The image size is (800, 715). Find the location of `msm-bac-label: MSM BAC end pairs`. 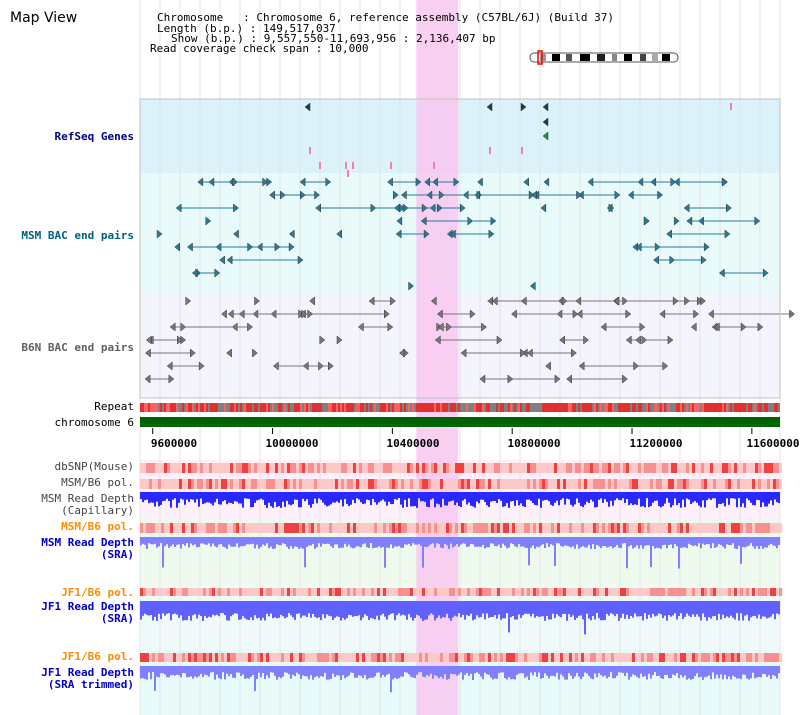

msm-bac-label: MSM BAC end pairs is located at coordinates (77, 235).